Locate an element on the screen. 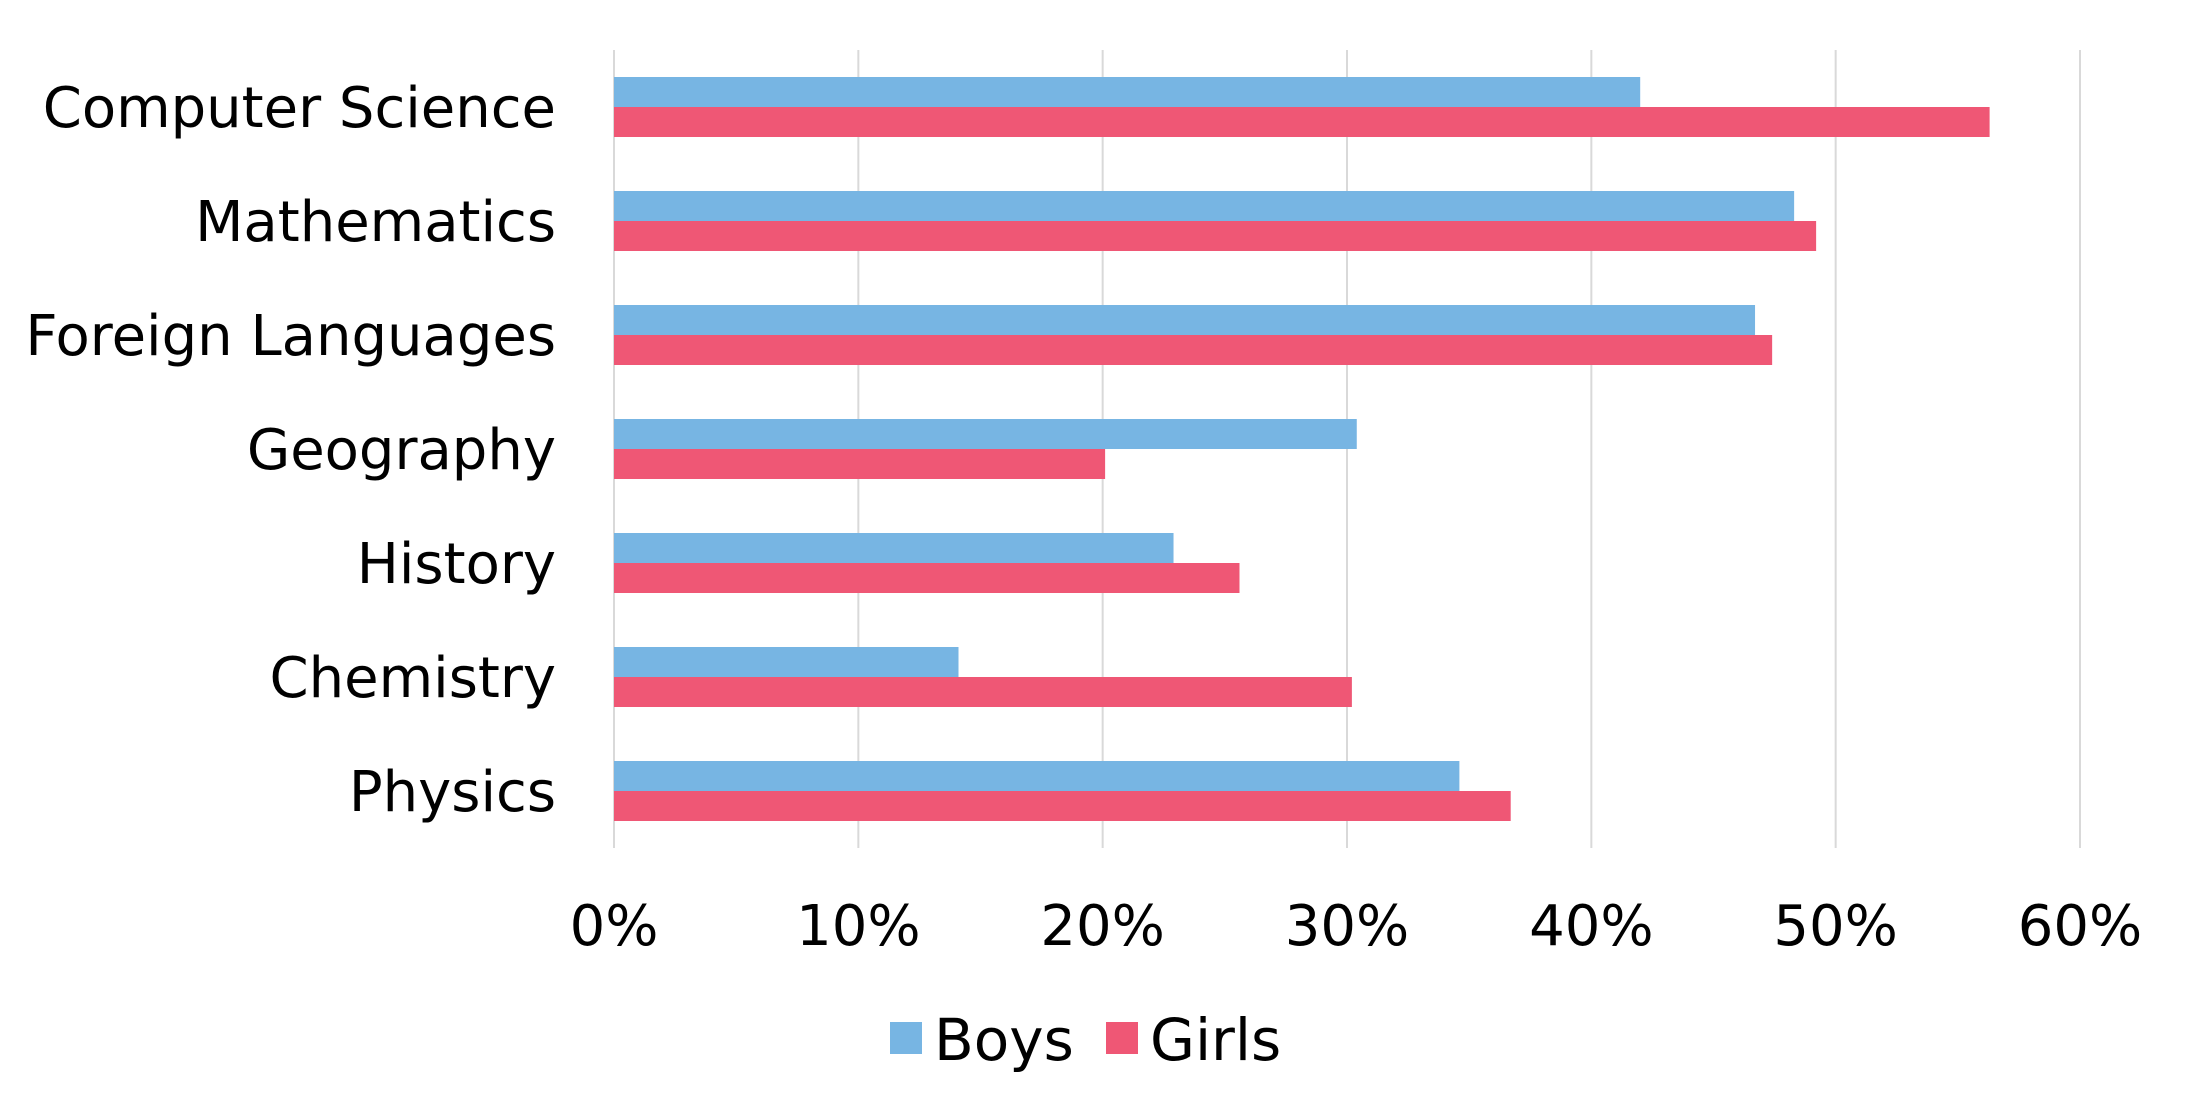 The height and width of the screenshot is (1114, 2193). legend-swatch-boys is located at coordinates (906, 1038).